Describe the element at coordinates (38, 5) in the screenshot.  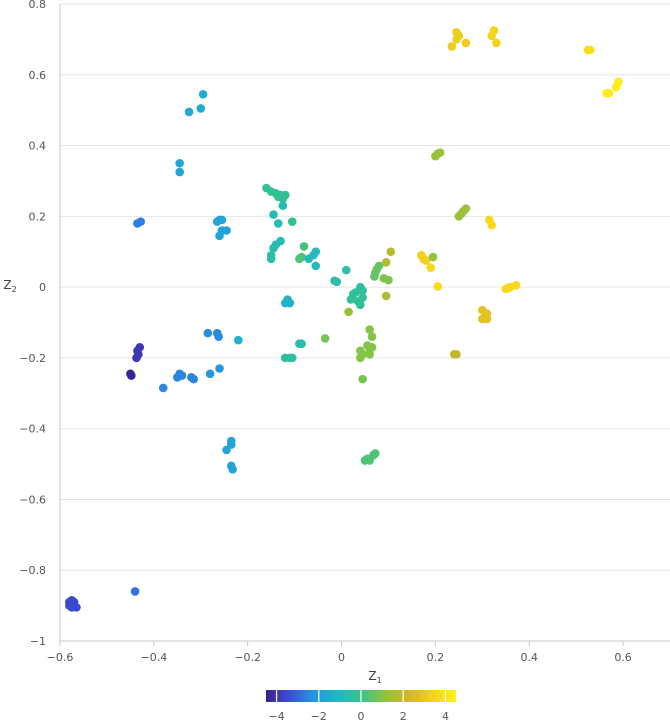
I see `y-tick-label: 0.8` at that location.